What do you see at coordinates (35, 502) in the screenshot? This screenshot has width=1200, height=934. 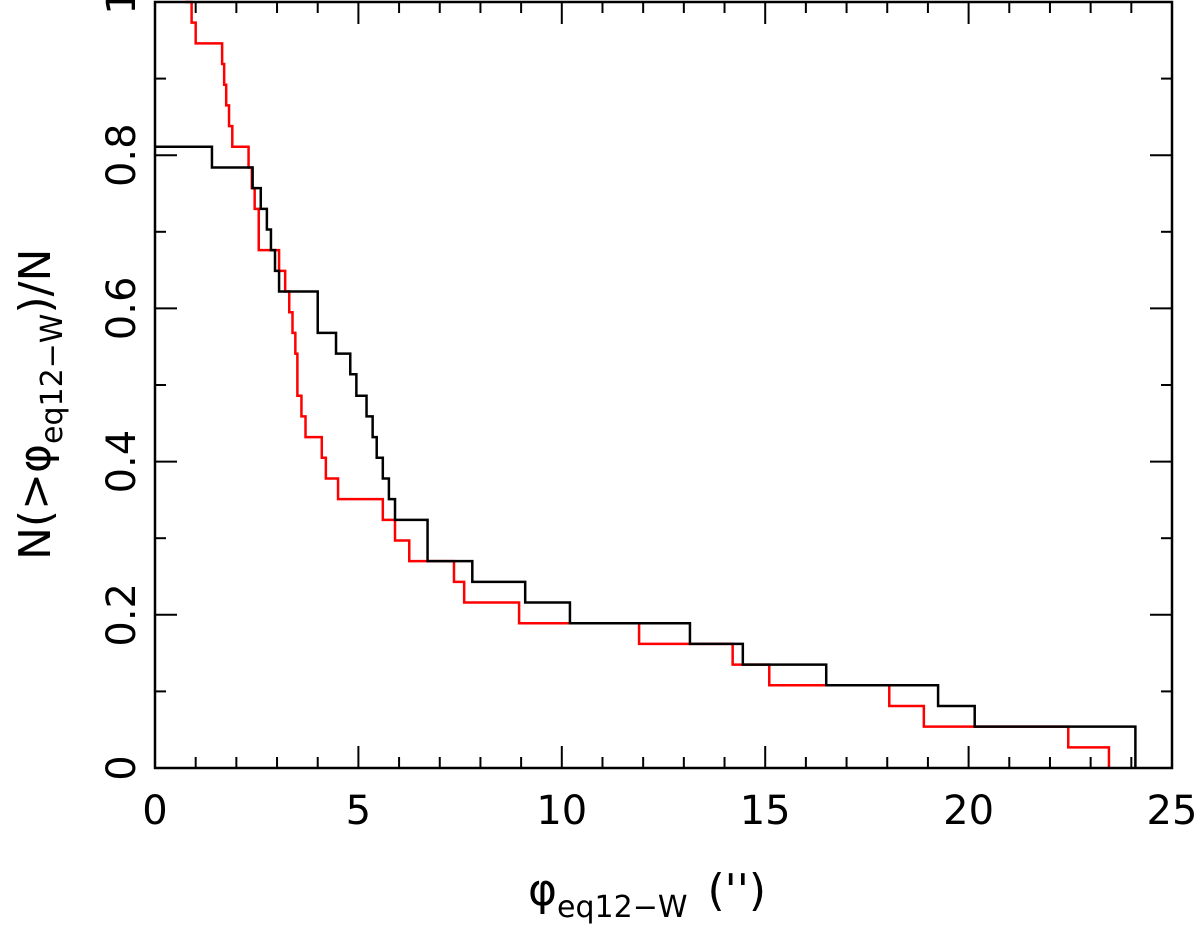 I see `y-axis-label-prefix: N(>φ` at bounding box center [35, 502].